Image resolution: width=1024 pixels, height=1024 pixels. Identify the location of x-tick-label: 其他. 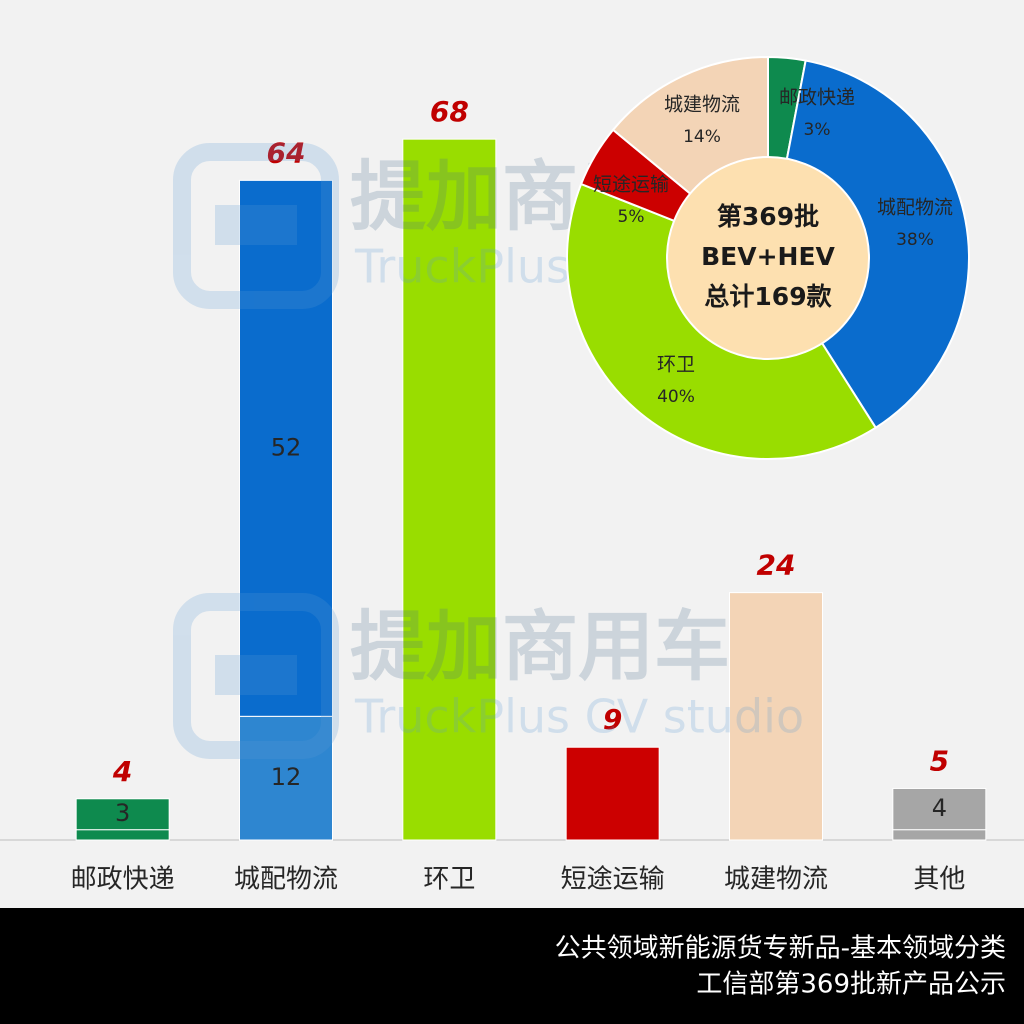
(939, 880).